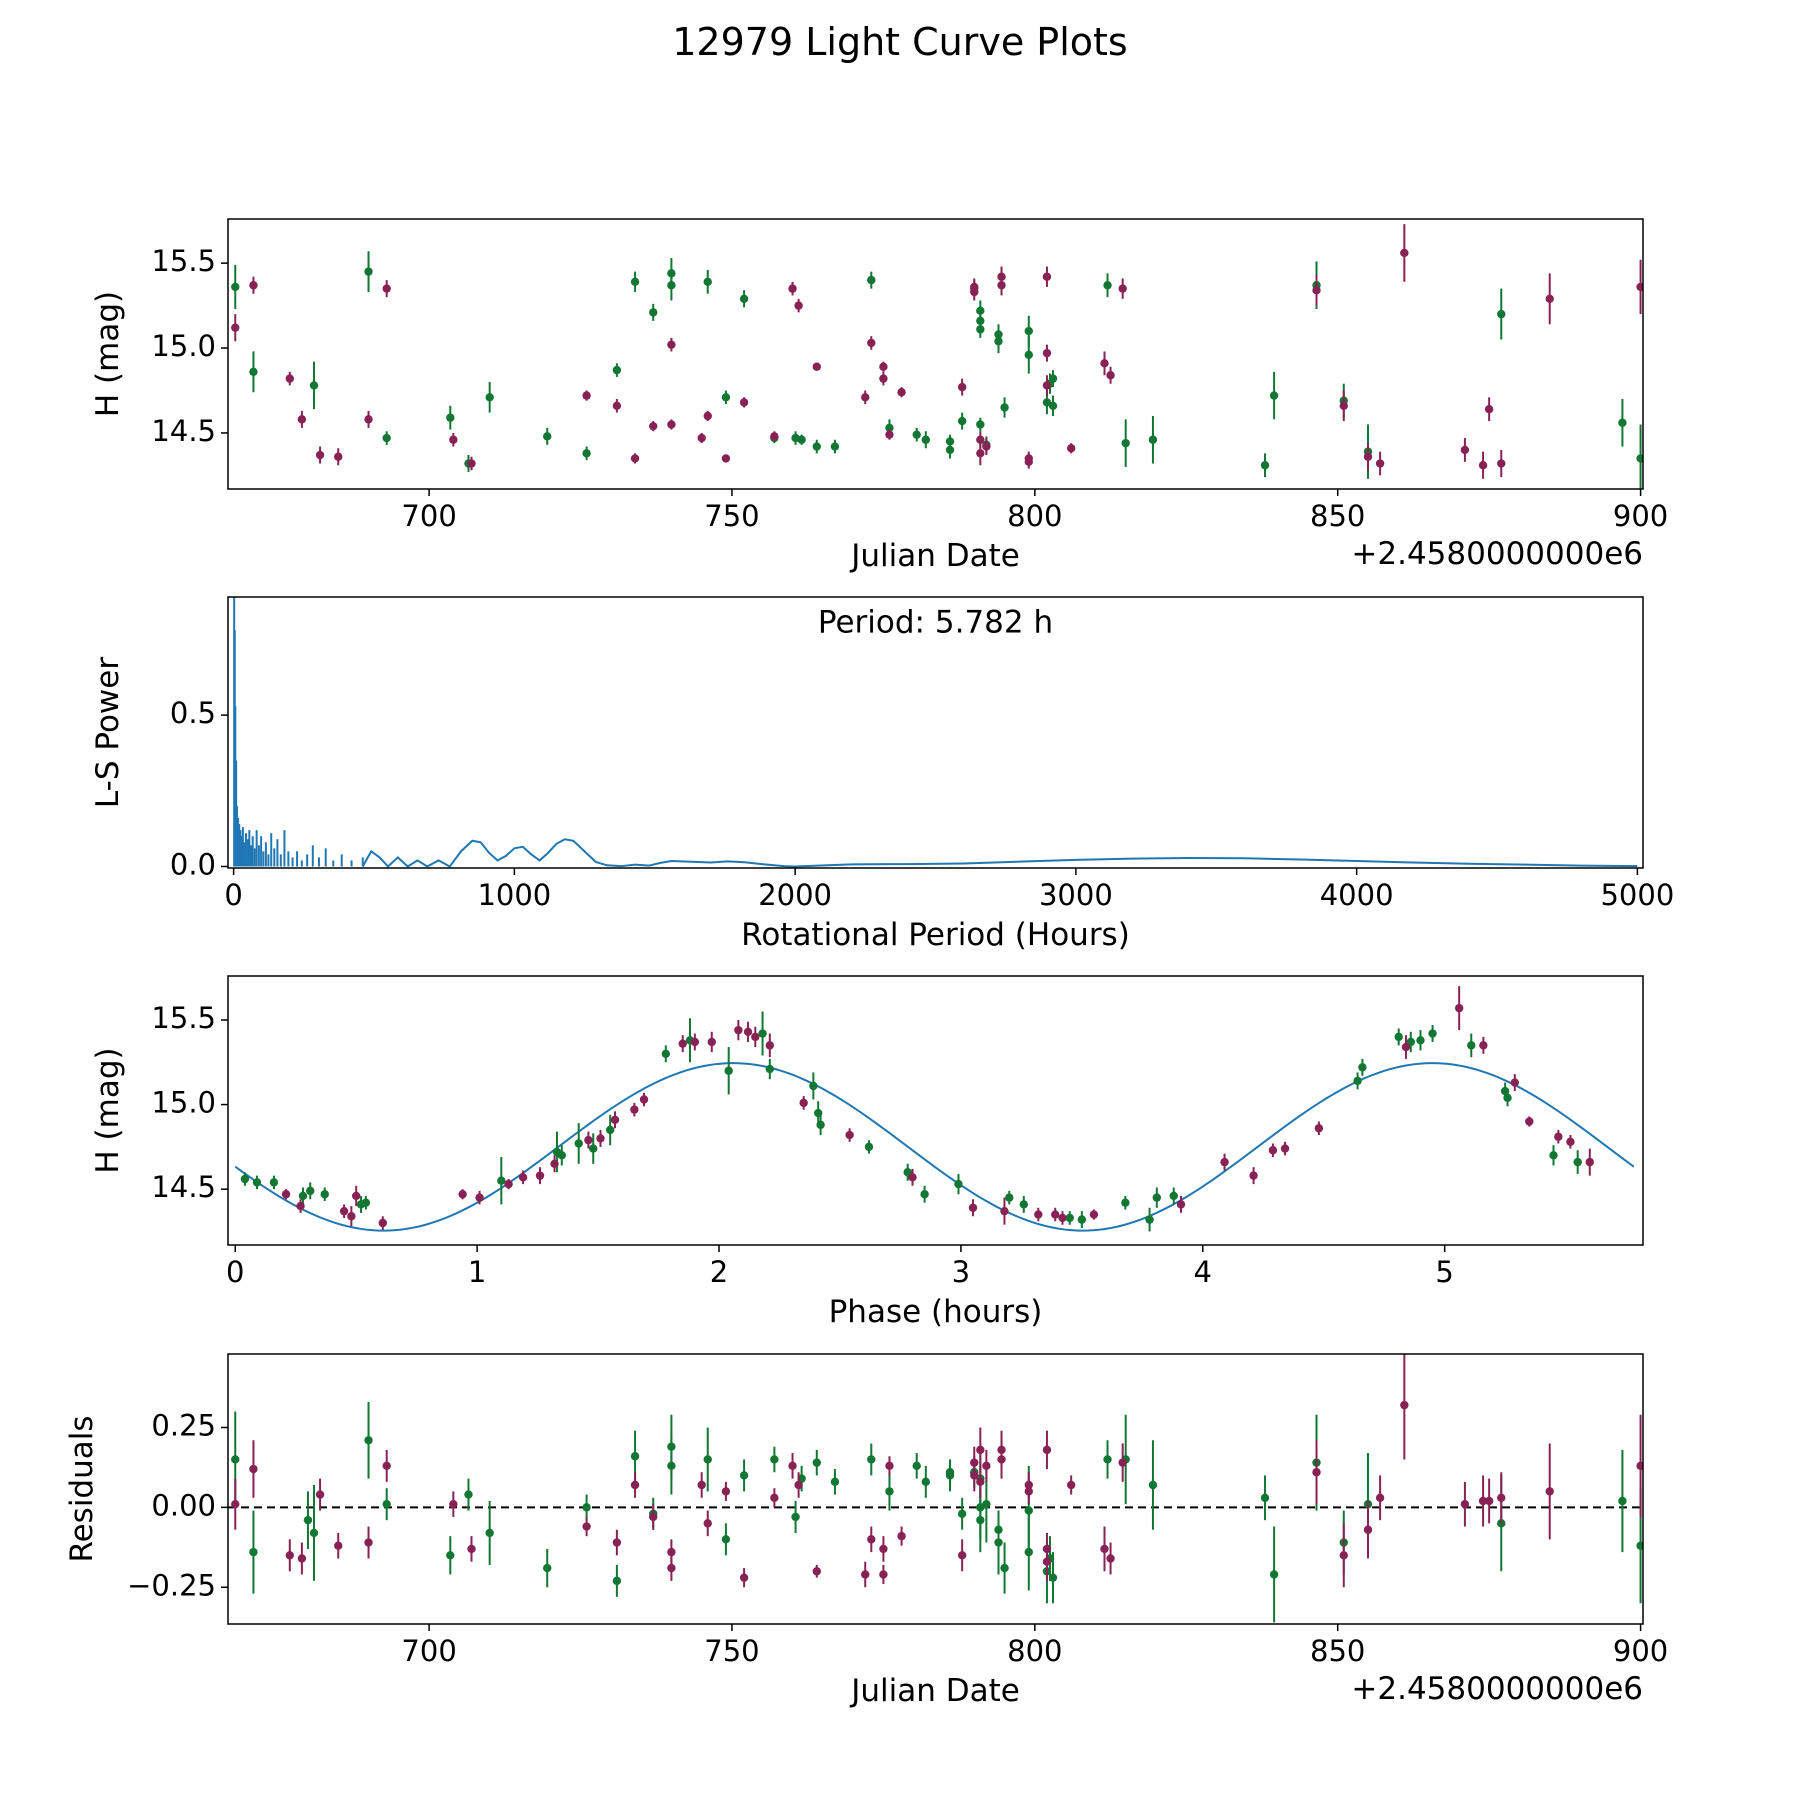 The height and width of the screenshot is (1800, 1800). Describe the element at coordinates (514, 895) in the screenshot. I see `x-tick-label: 1000` at that location.